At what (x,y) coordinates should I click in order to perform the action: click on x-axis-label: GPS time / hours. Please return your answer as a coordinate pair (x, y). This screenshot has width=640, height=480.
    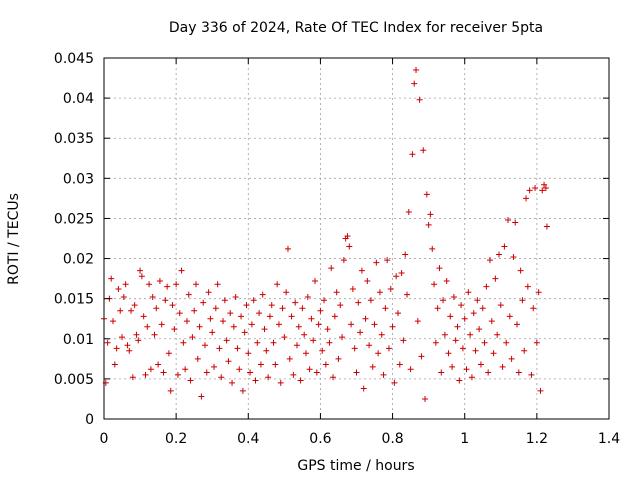
    Looking at the image, I should click on (355, 466).